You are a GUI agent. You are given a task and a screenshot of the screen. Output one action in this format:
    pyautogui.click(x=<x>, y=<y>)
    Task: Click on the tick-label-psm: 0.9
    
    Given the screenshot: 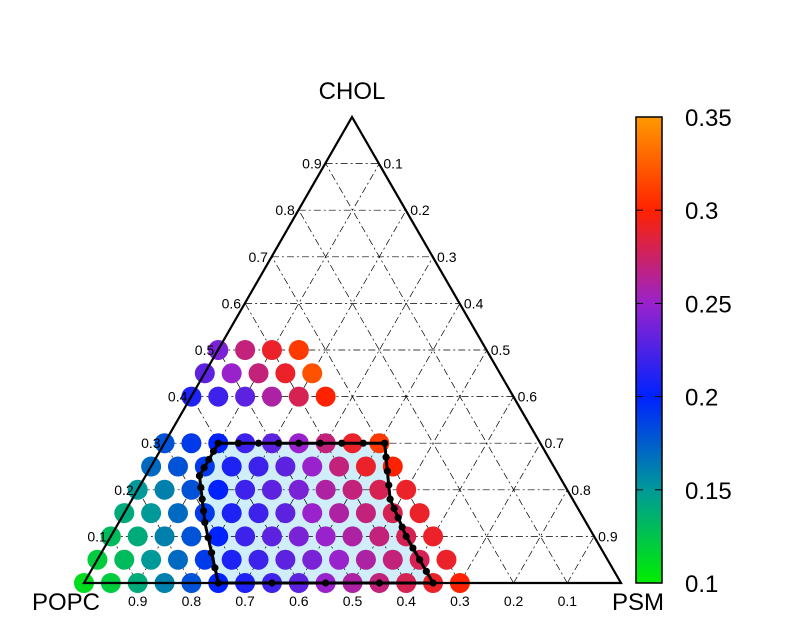 What is the action you would take?
    pyautogui.click(x=608, y=536)
    